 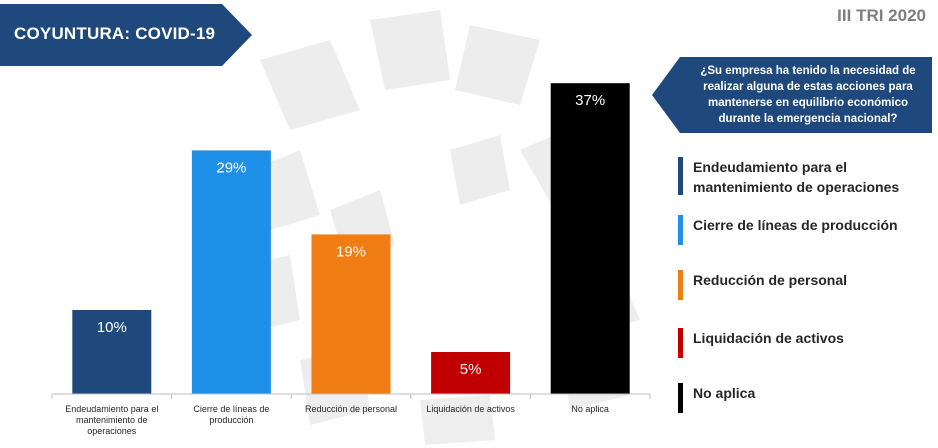 I want to click on topic-banner: COYUNTURA: COVID-19, so click(x=126, y=35).